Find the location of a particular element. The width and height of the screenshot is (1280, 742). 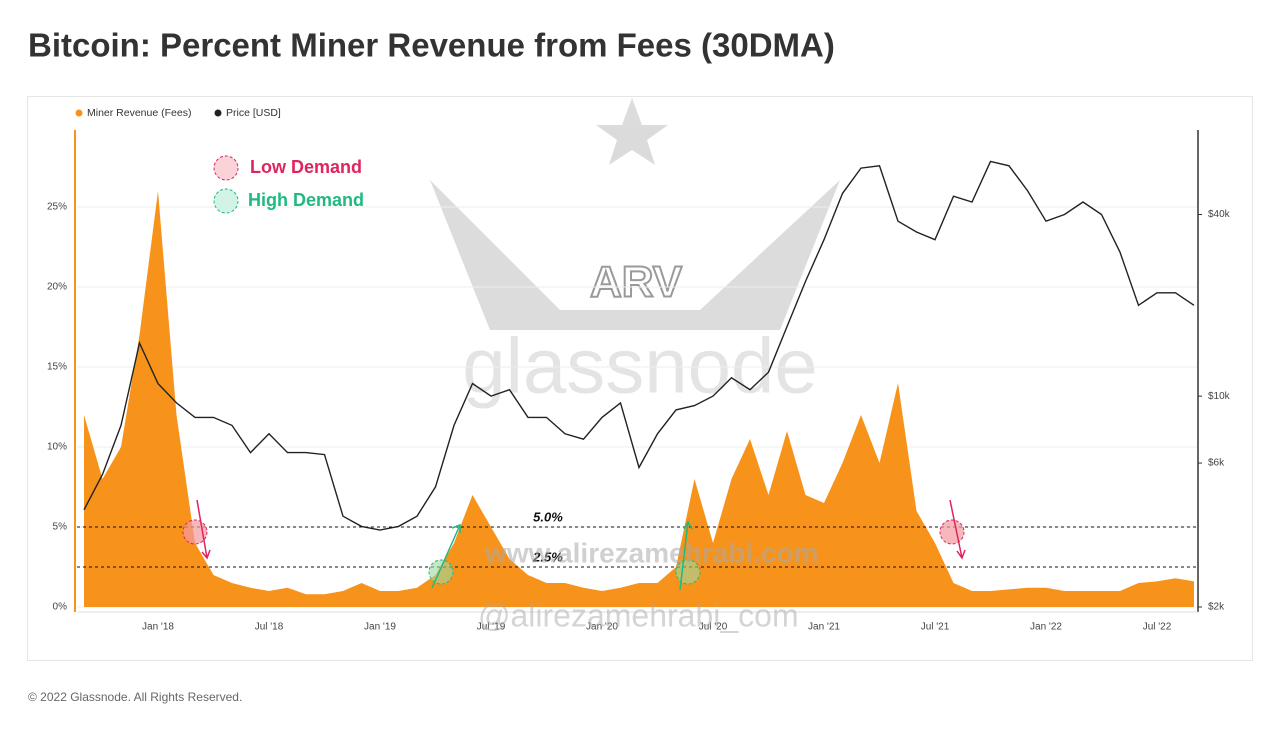

x-tick-label: Jul '18 is located at coordinates (269, 627).